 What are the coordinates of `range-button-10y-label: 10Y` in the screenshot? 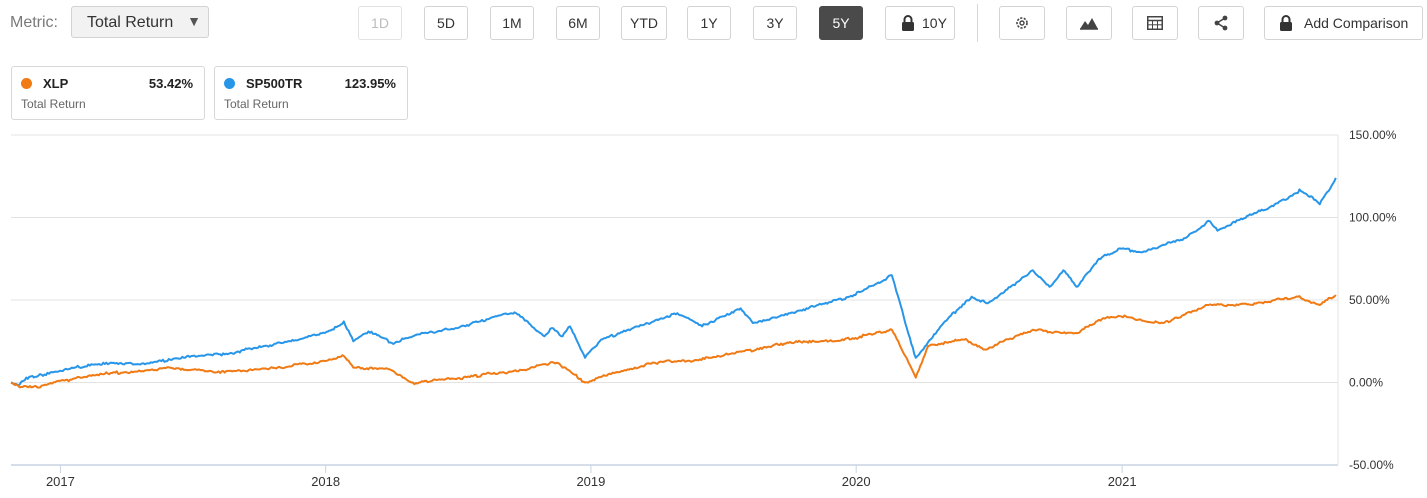 It's located at (934, 23).